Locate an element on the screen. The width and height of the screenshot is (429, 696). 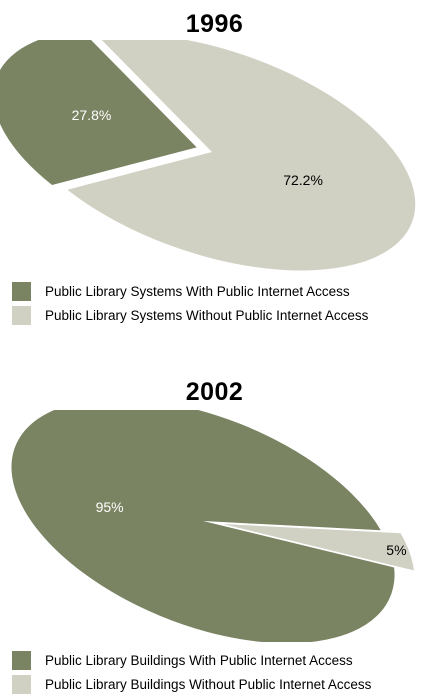
chart-title-2002: 2002 is located at coordinates (214, 392).